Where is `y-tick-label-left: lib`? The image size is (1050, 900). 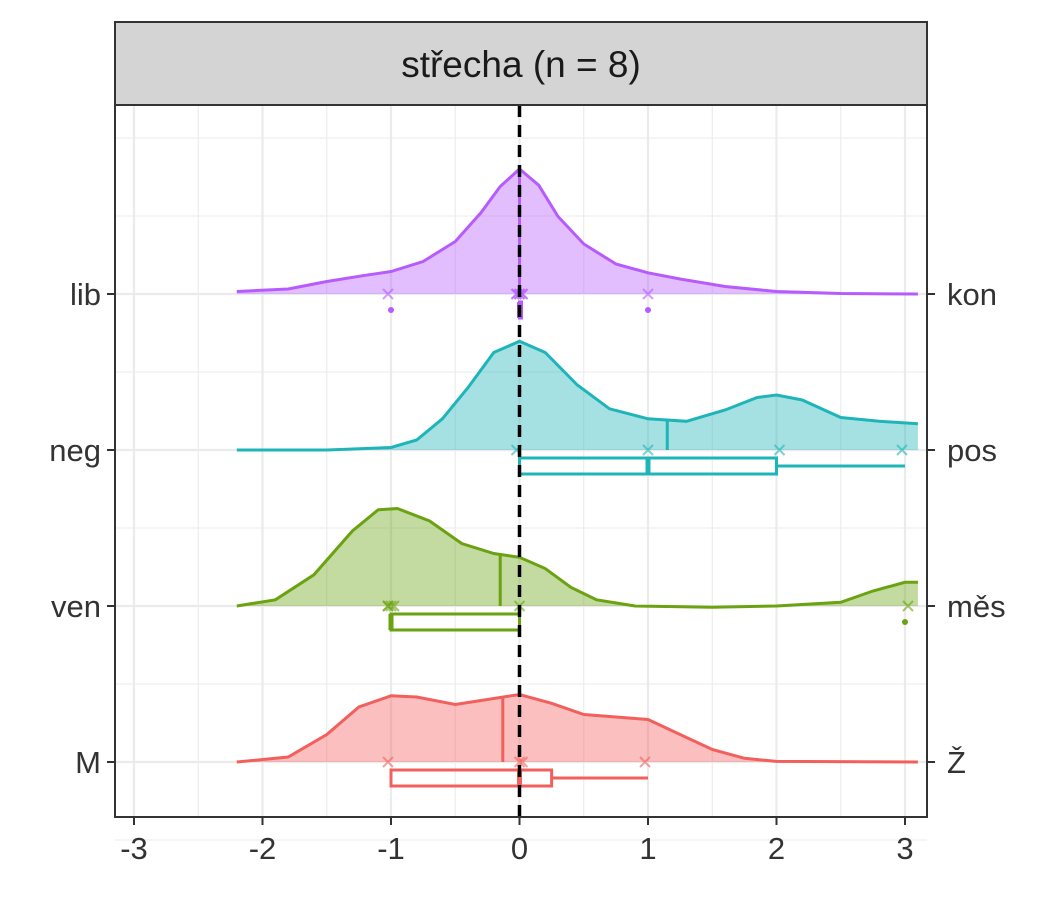
y-tick-label-left: lib is located at coordinates (85, 294).